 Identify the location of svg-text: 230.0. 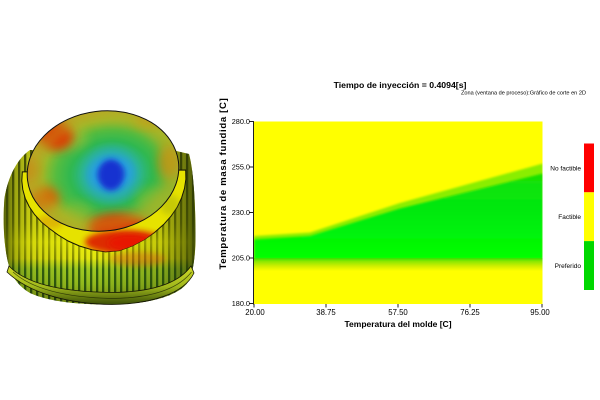
(241, 212).